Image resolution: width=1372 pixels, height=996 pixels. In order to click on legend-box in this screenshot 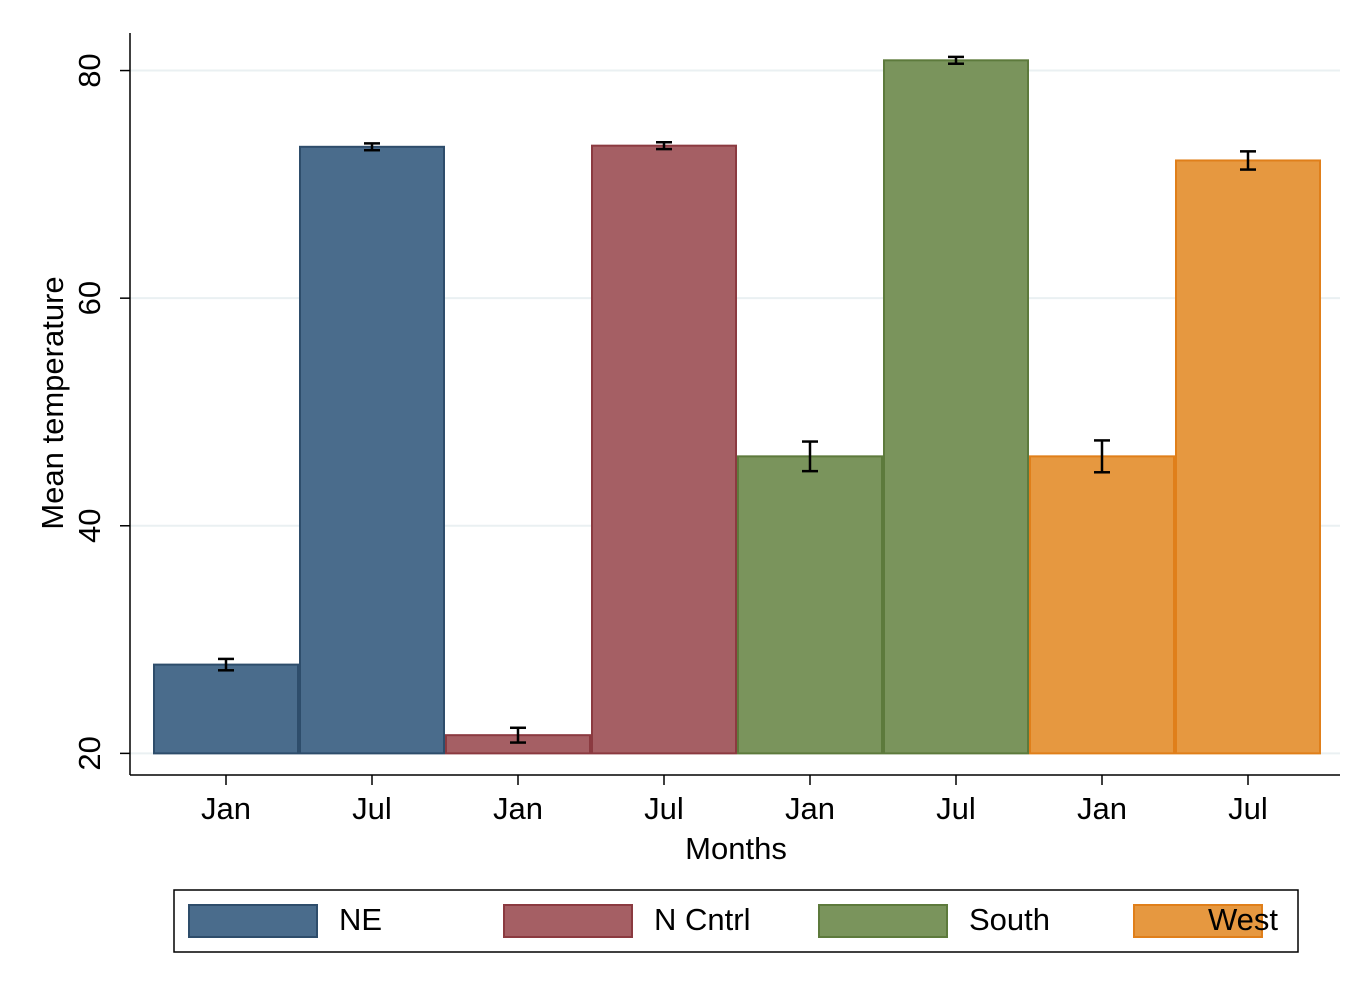, I will do `click(736, 921)`.